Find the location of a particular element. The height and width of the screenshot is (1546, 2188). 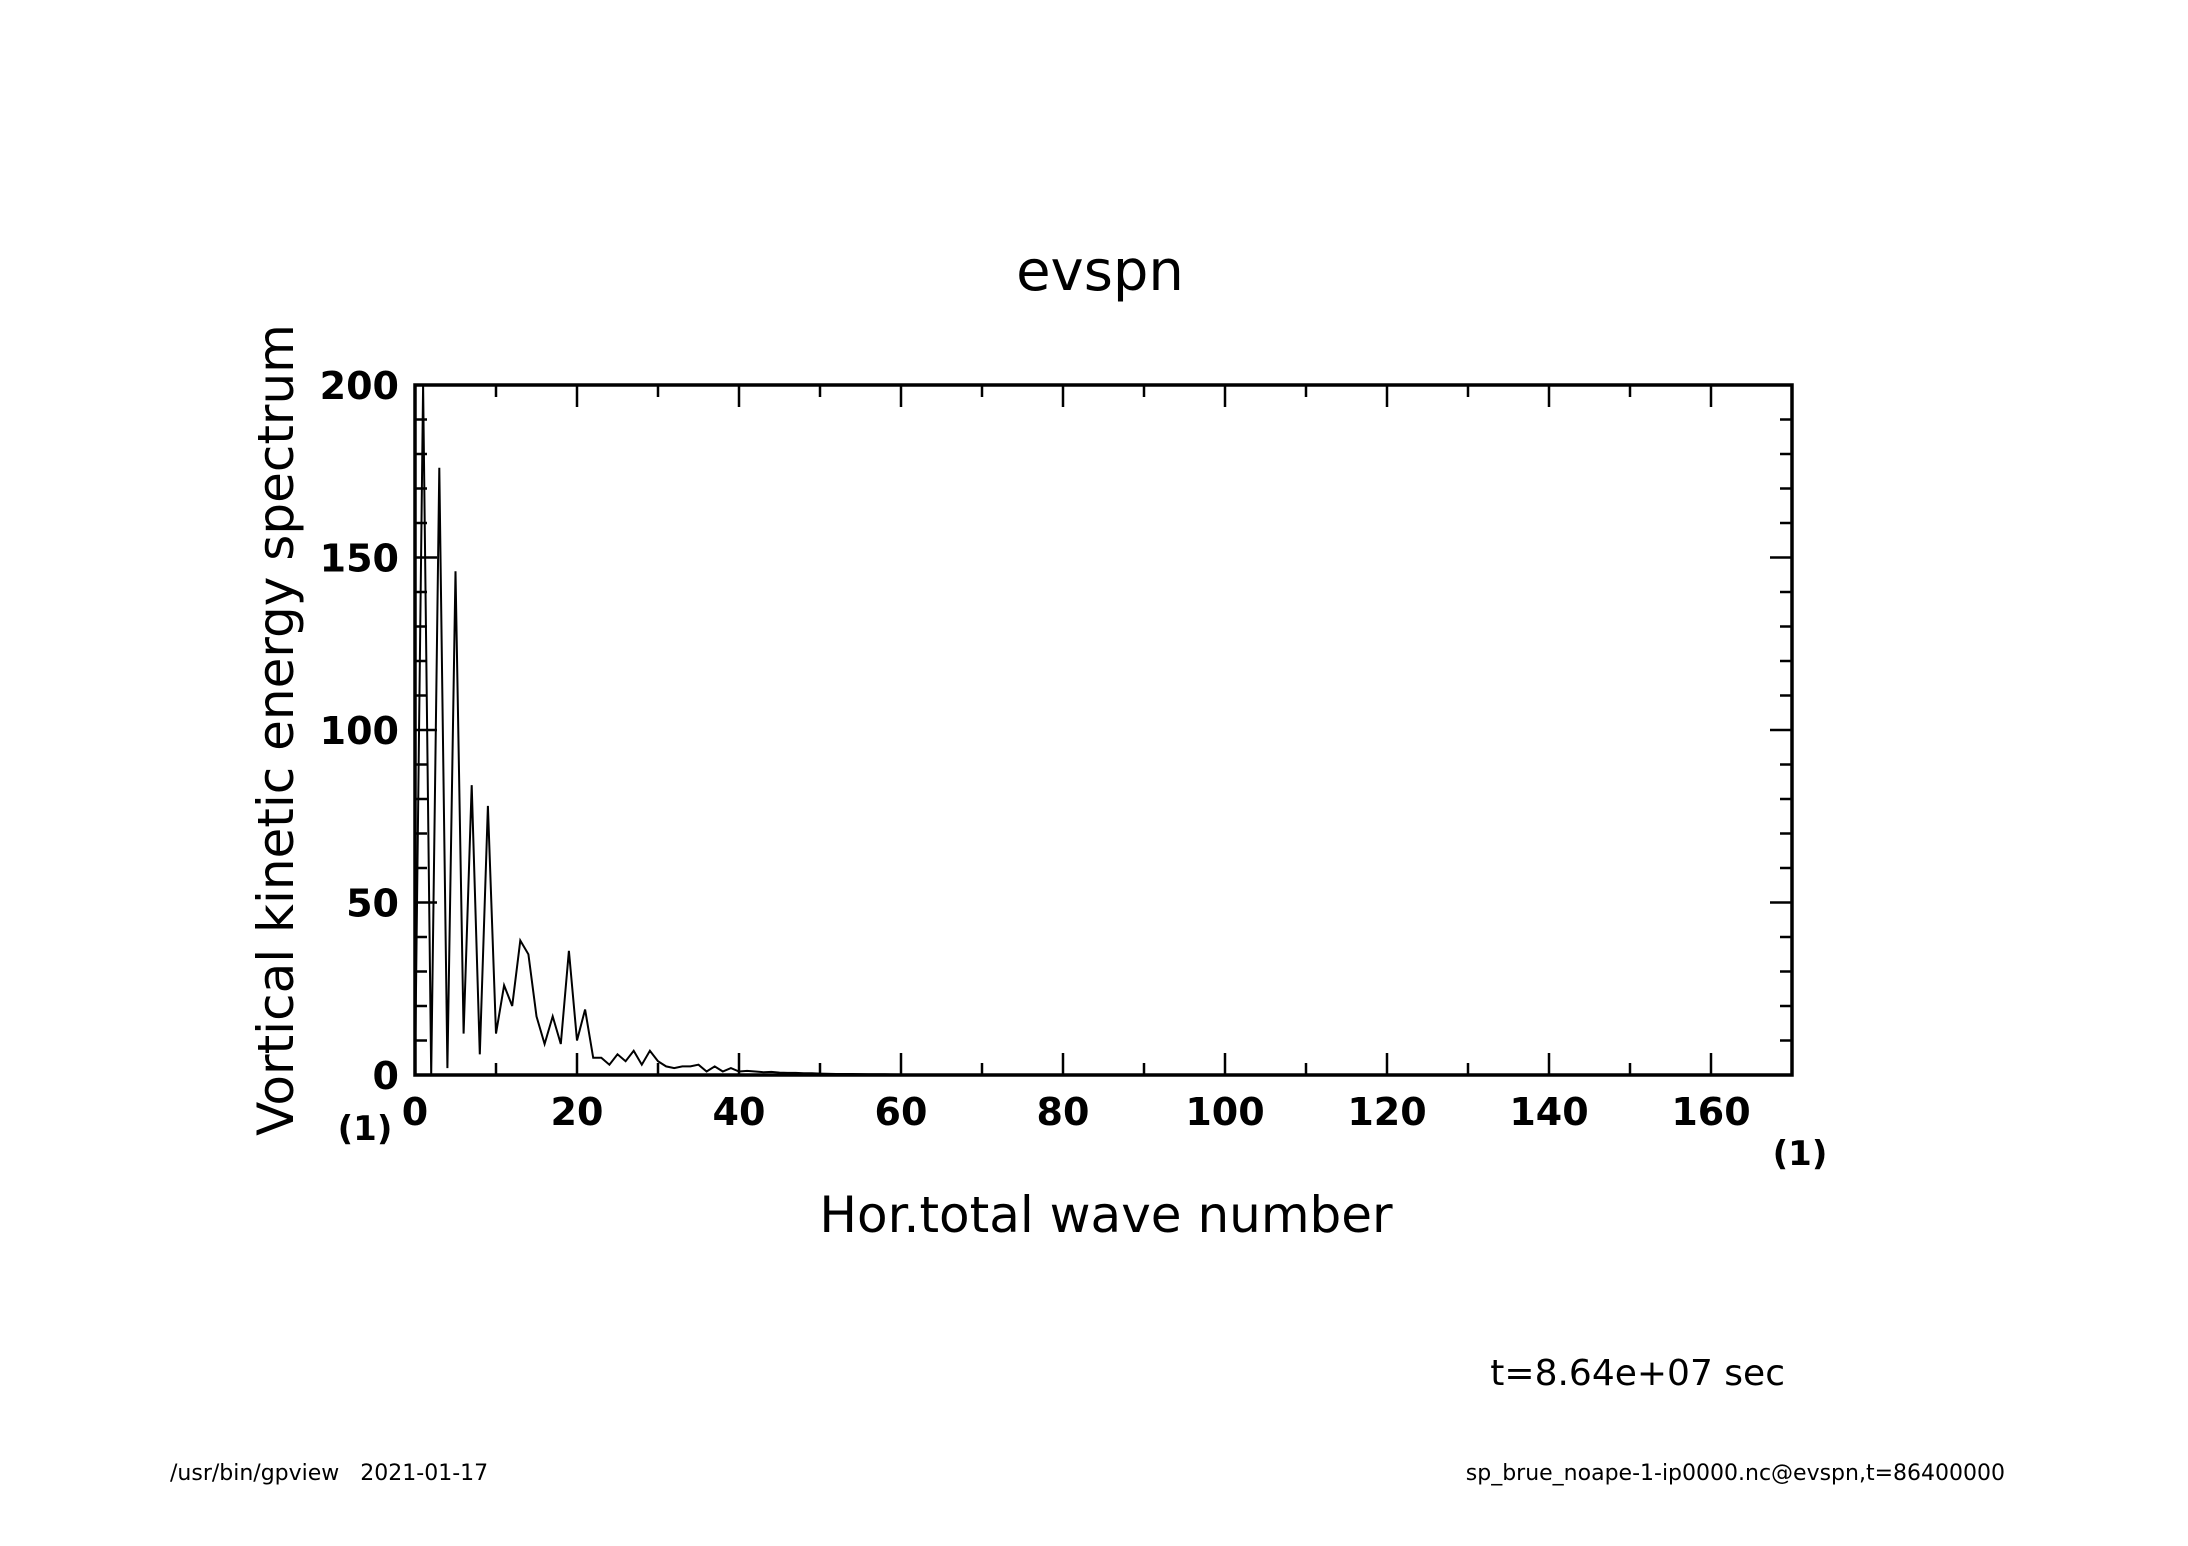

x-tick-label: 40 is located at coordinates (739, 1112).